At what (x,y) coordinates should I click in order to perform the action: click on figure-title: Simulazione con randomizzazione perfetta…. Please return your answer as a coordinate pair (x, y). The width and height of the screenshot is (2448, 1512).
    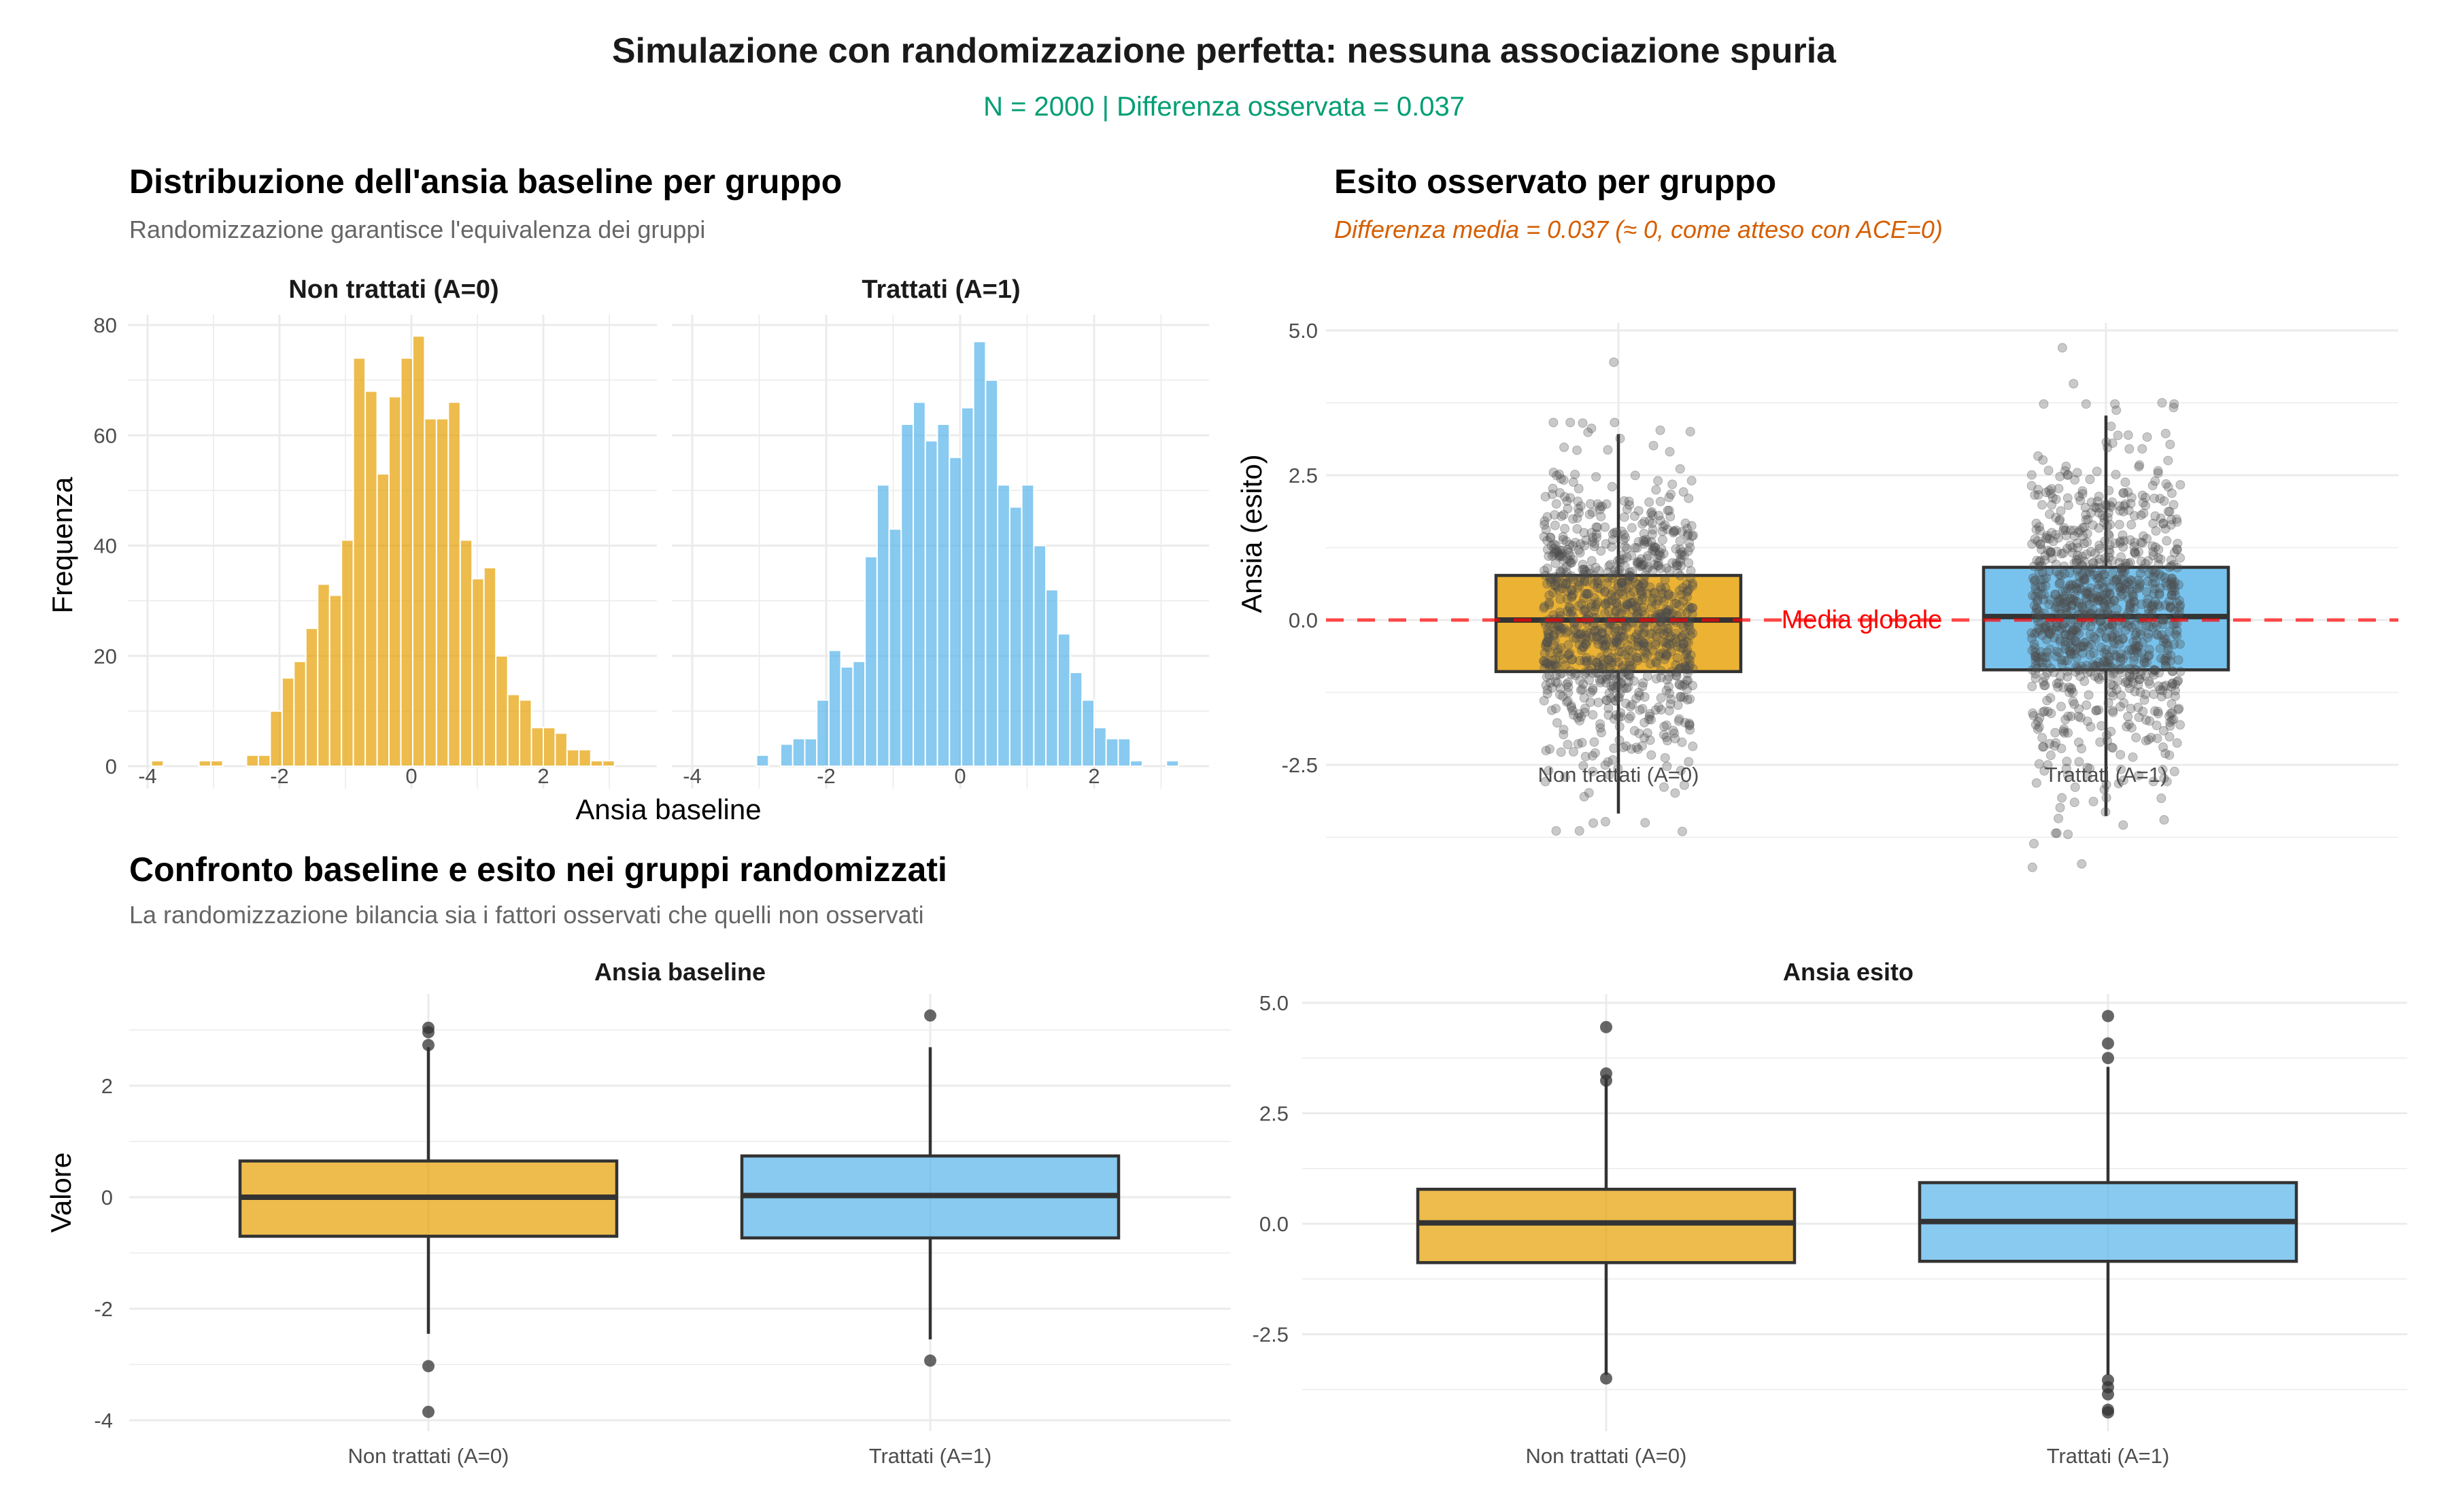
    Looking at the image, I should click on (1225, 51).